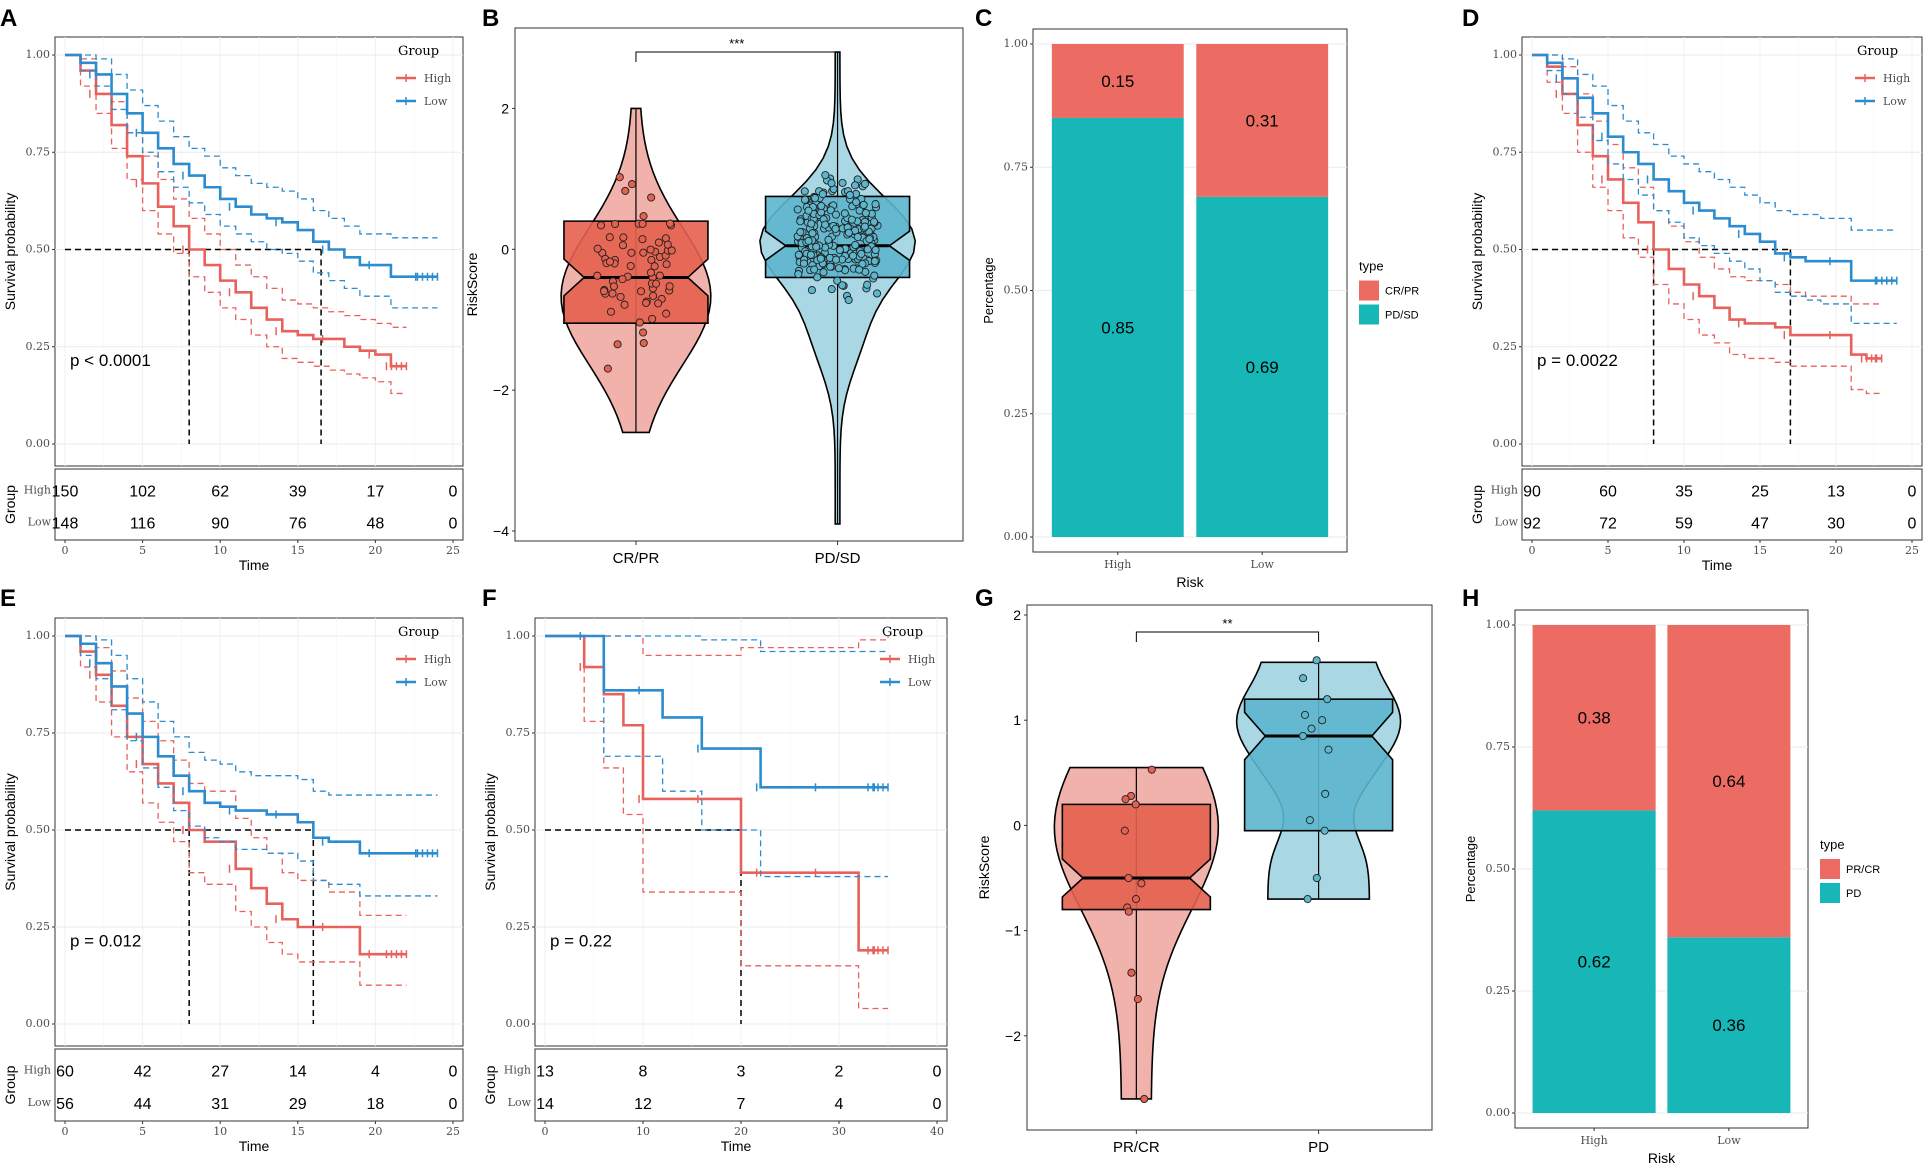  Describe the element at coordinates (251, 181) in the screenshot. I see `ci-lower-low` at that location.